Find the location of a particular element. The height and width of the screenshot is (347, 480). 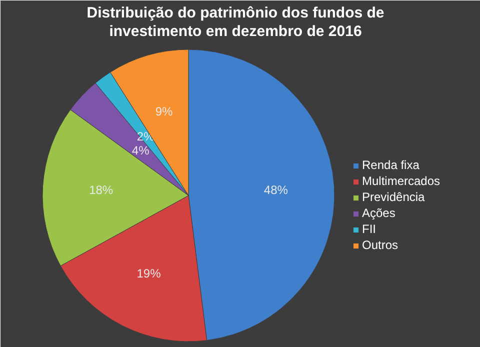

data-label: 4% is located at coordinates (141, 151).